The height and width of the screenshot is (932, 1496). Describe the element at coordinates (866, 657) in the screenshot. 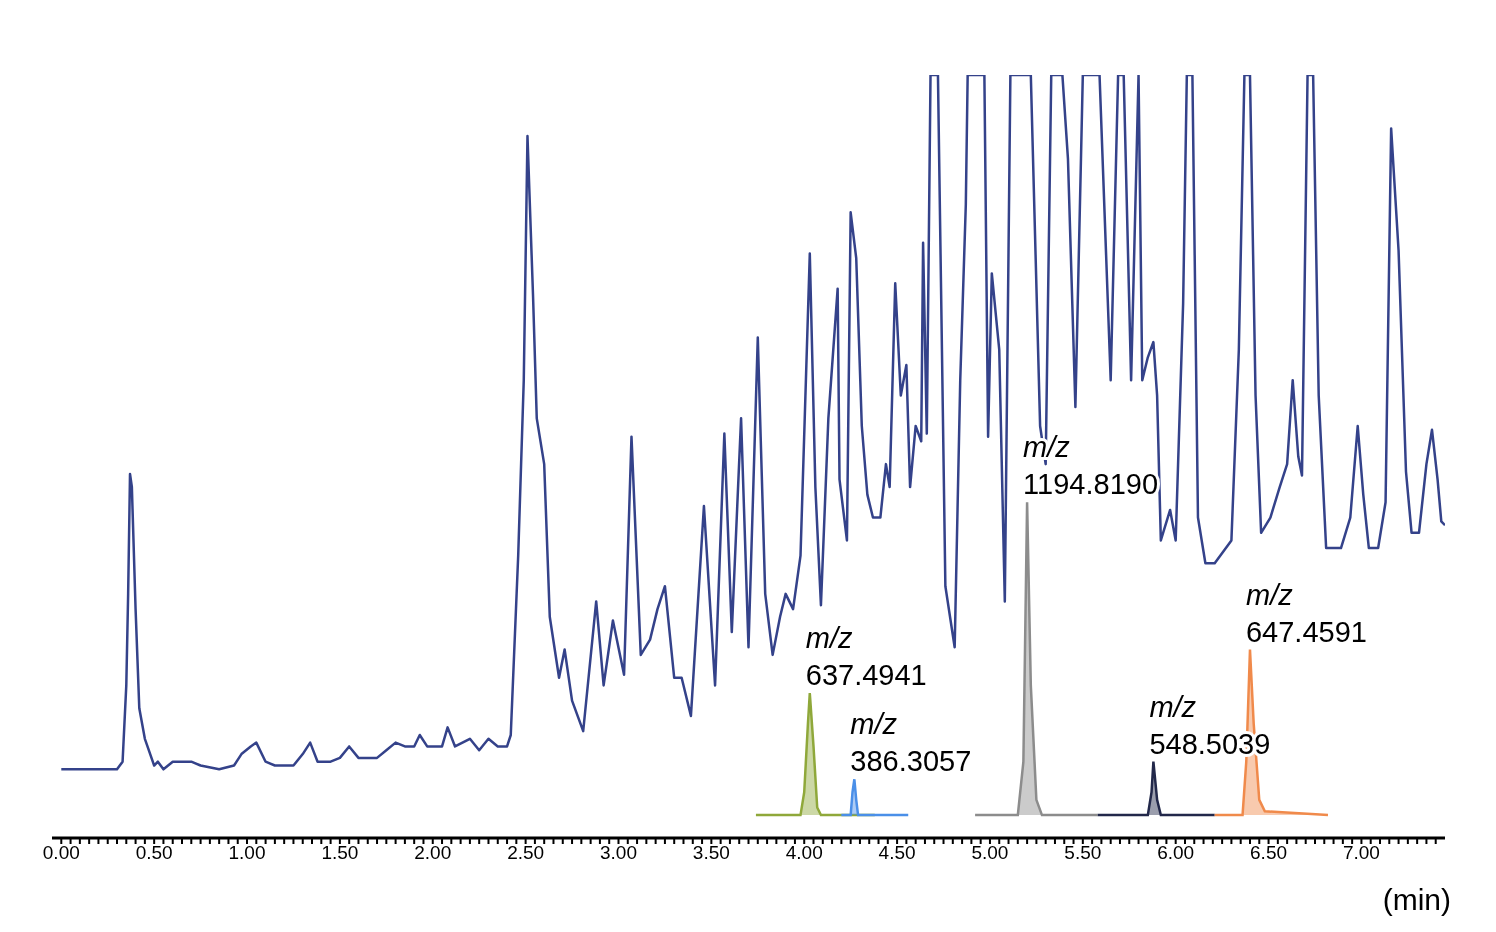

I see `annotation: m/z 637.4941` at that location.